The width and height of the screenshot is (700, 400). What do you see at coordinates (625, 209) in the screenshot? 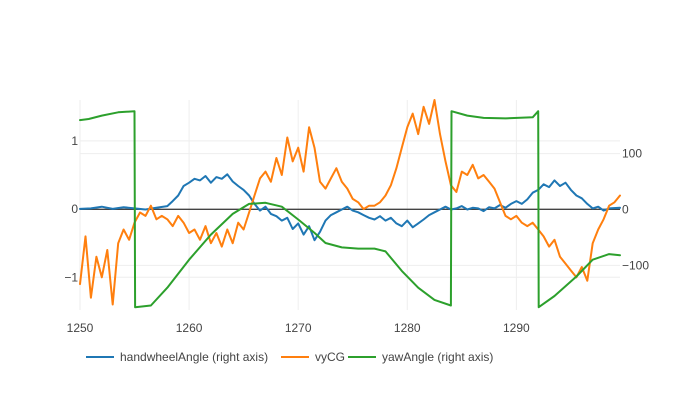
I see `y2-tick-label: 0` at bounding box center [625, 209].